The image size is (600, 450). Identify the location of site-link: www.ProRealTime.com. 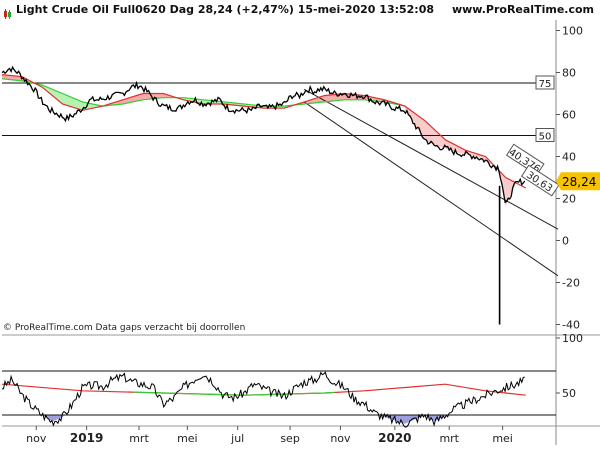
(522, 9).